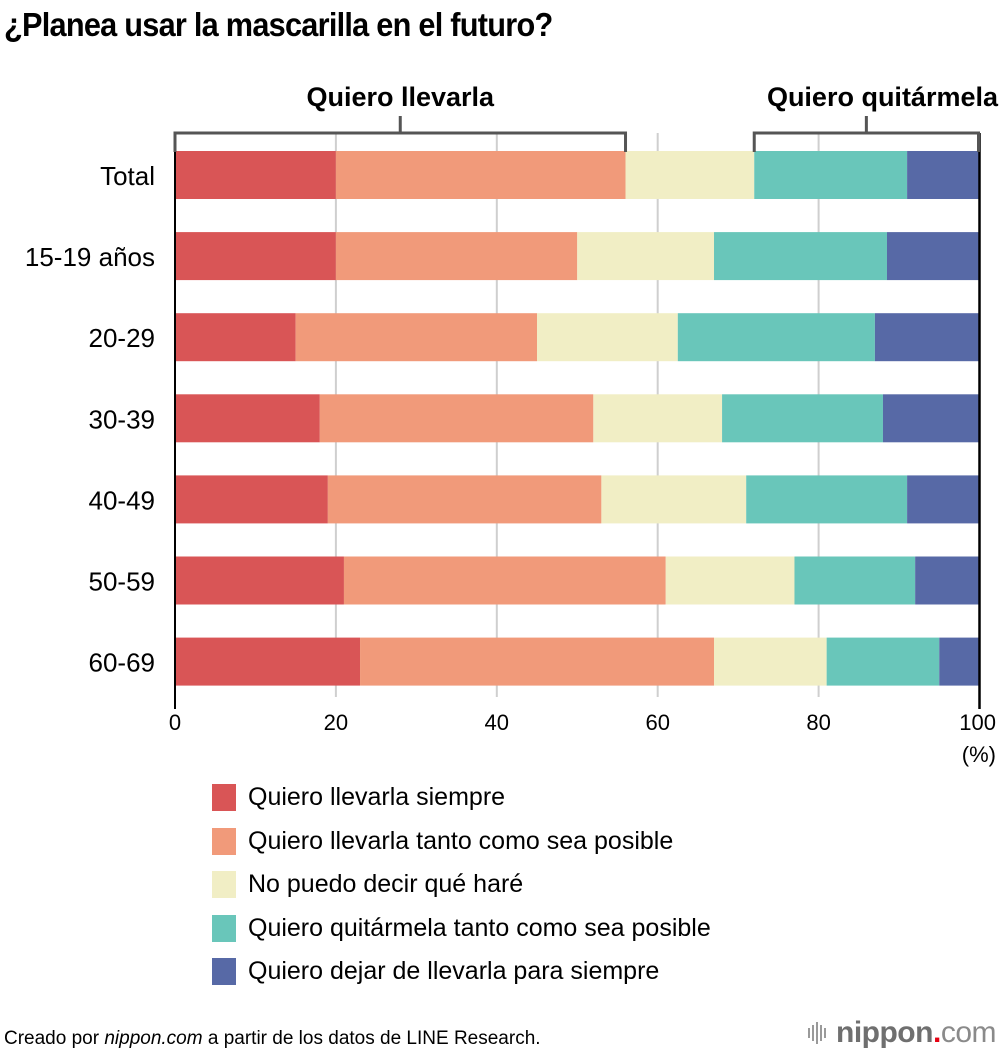 This screenshot has width=1000, height=1054. I want to click on chart-title: ¿Planea usar la mascarilla en el futuro?, so click(278, 24).